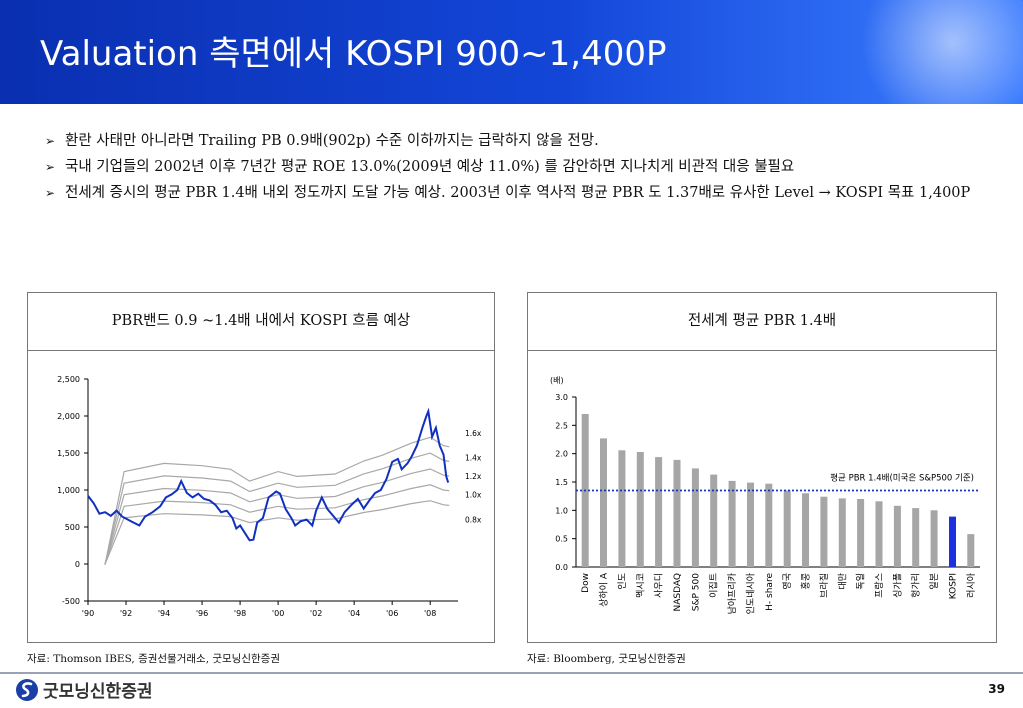 Image resolution: width=1023 pixels, height=708 pixels. I want to click on category-label: 사우디, so click(659, 585).